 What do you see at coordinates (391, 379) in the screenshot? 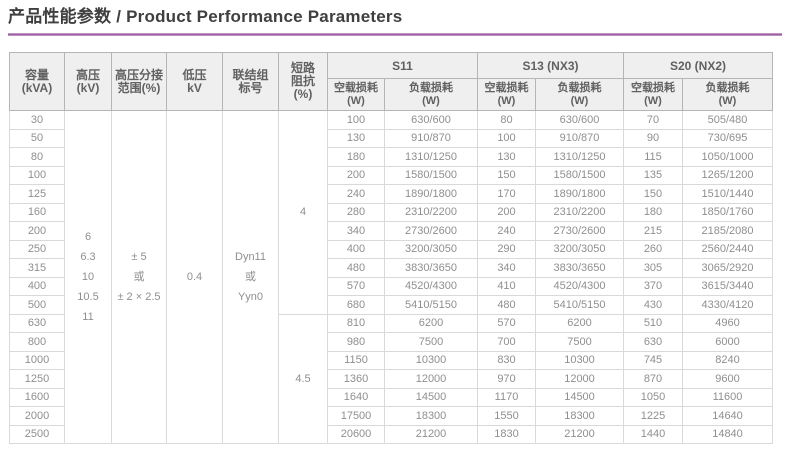
I see `table-row: 1250 1360 12000 970 12000 870 9600` at bounding box center [391, 379].